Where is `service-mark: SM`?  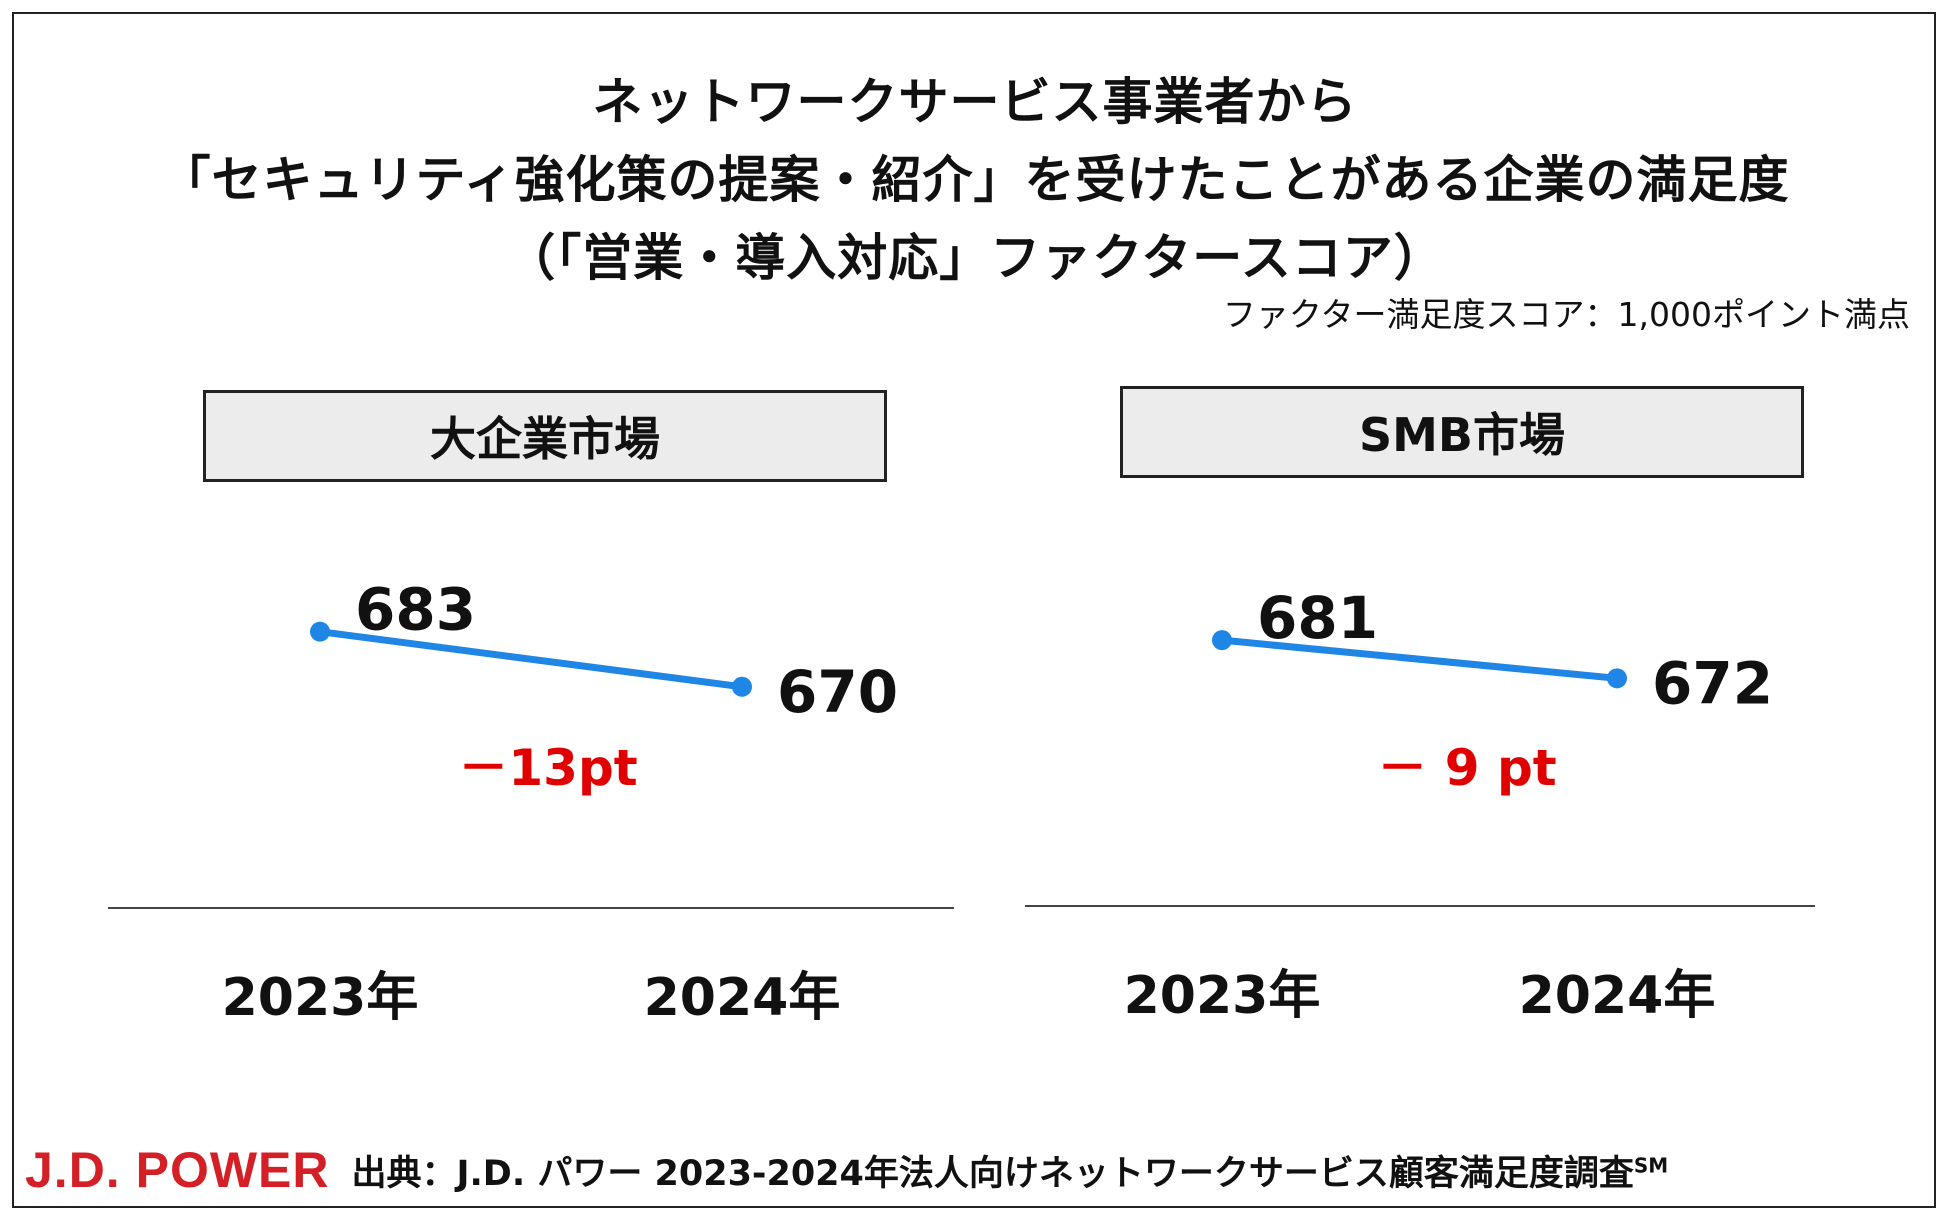
service-mark: SM is located at coordinates (1651, 1164).